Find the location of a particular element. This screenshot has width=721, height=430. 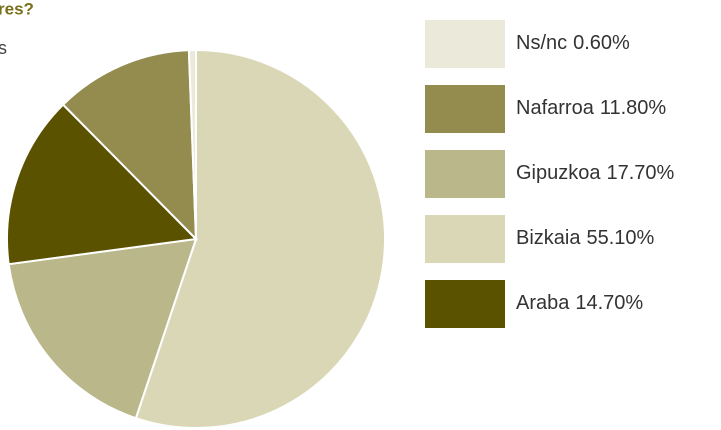

legend-value: 0.60% is located at coordinates (601, 43).